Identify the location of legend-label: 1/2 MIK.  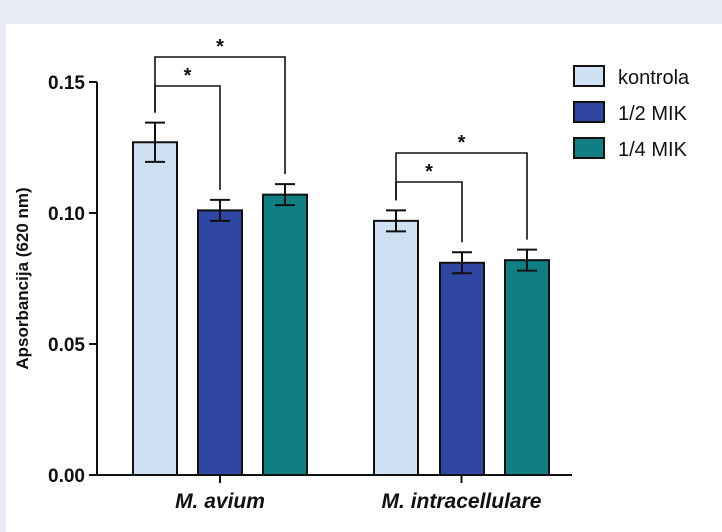
(653, 114).